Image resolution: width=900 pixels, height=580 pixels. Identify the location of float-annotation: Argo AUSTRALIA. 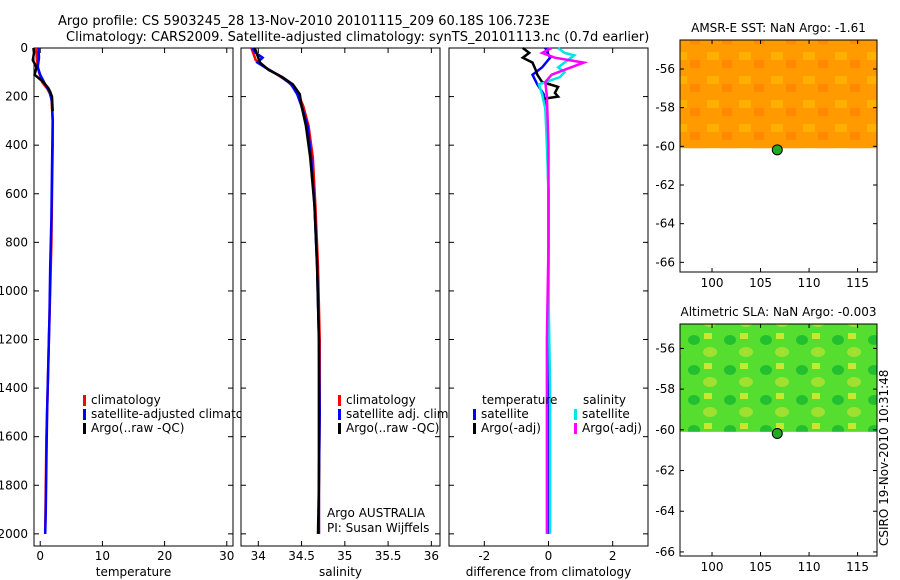
(376, 513).